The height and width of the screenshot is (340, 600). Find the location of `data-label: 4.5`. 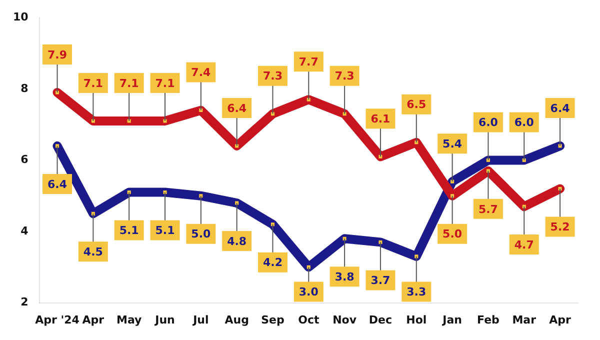

data-label: 4.5 is located at coordinates (93, 252).